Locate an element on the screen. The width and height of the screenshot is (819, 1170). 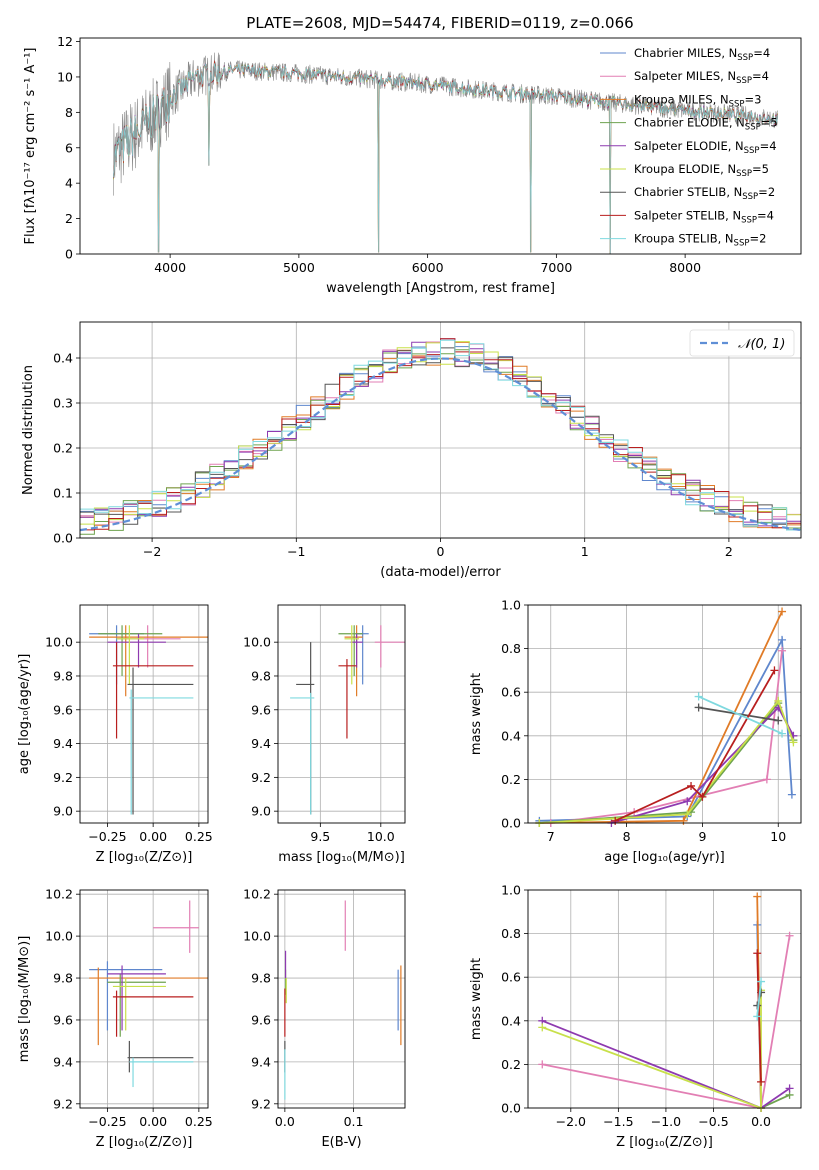
x-tick-label: −1 is located at coordinates (296, 551).